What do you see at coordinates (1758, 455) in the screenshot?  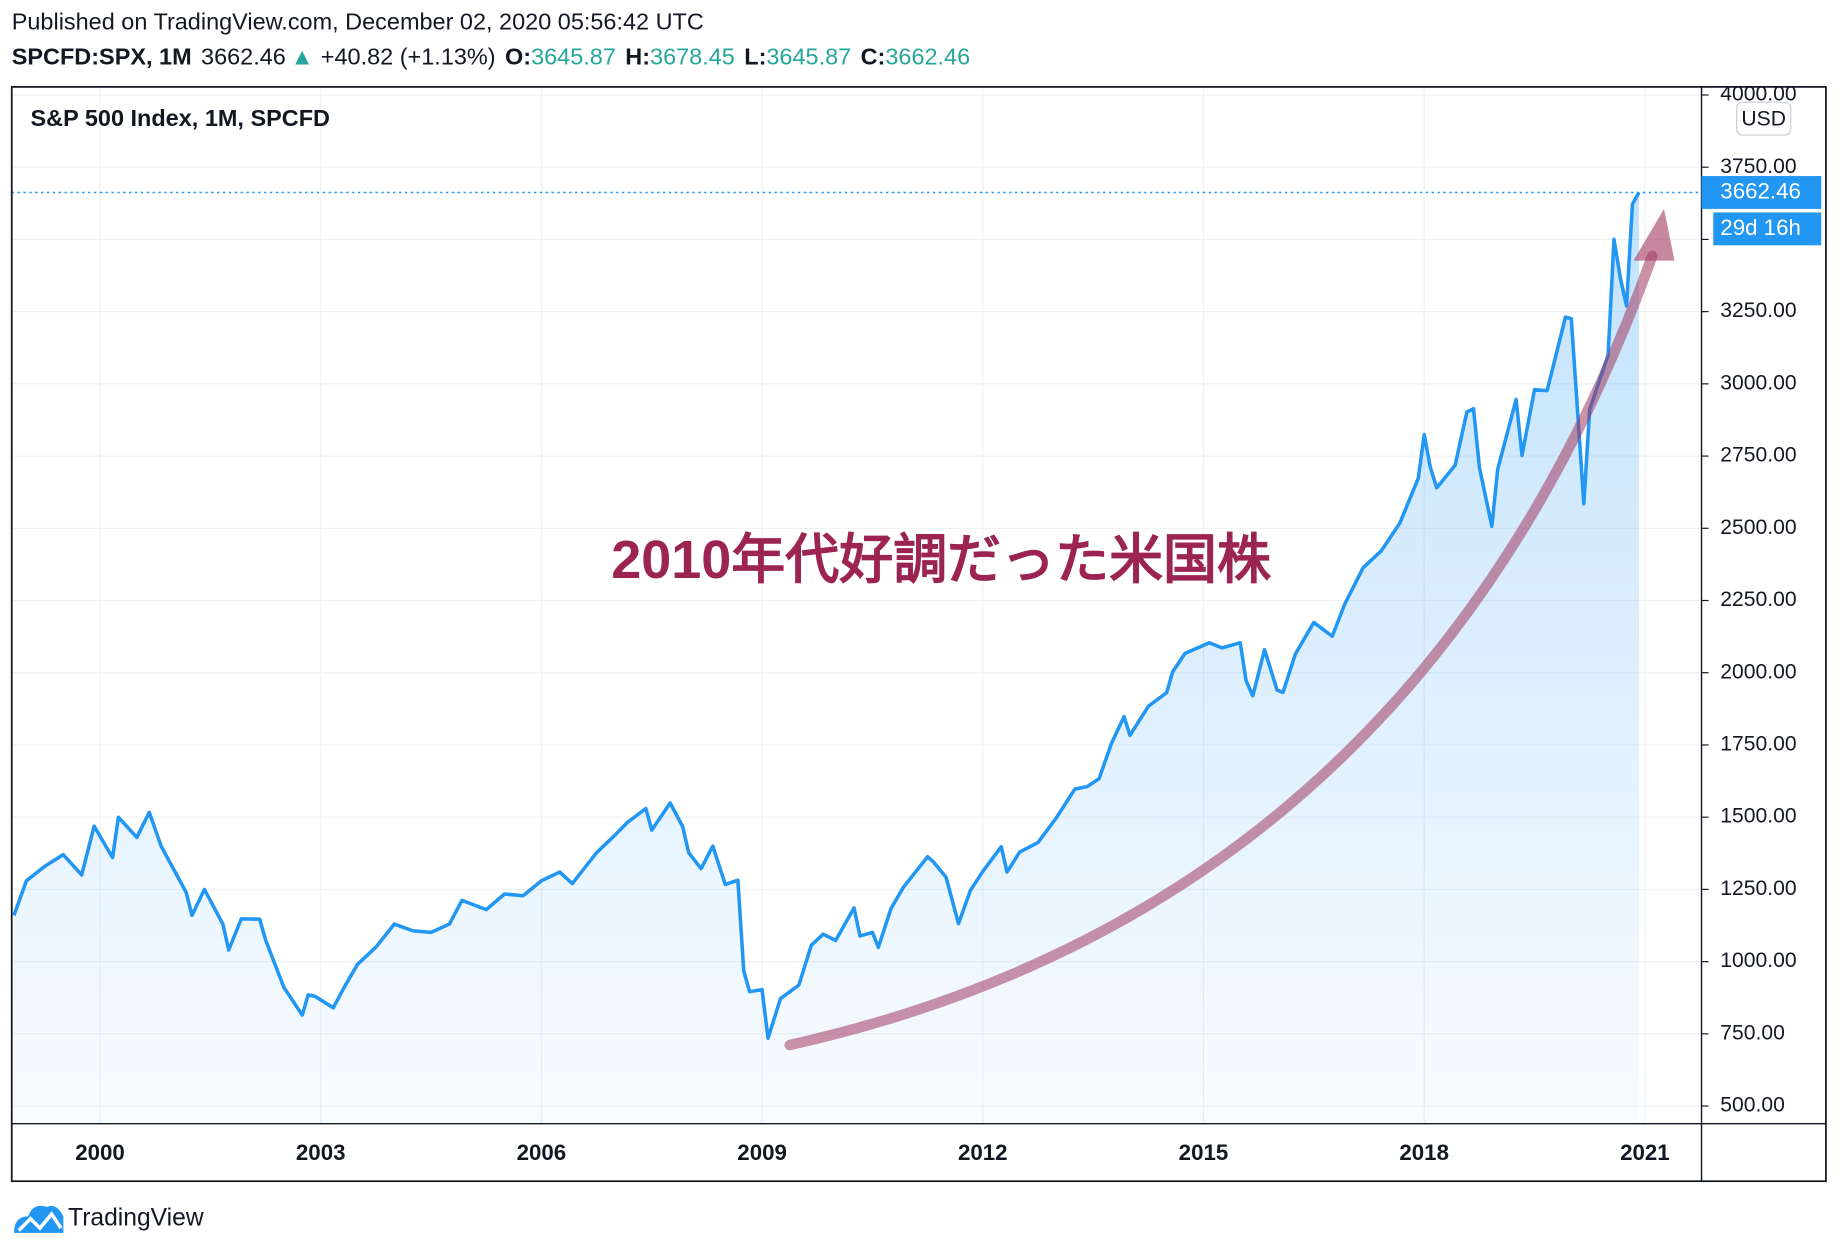 I see `y-tick-label: 2750.00` at bounding box center [1758, 455].